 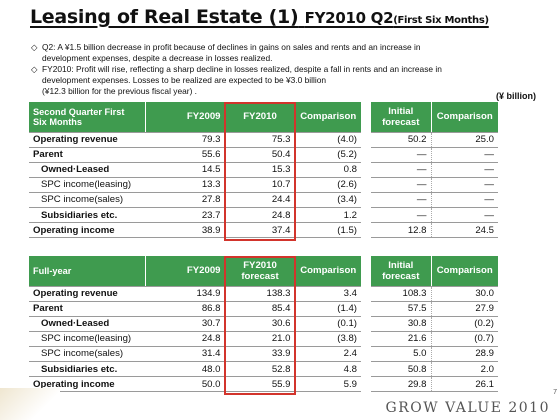 I want to click on cell-forecast-comparison: (0.7), so click(x=464, y=339).